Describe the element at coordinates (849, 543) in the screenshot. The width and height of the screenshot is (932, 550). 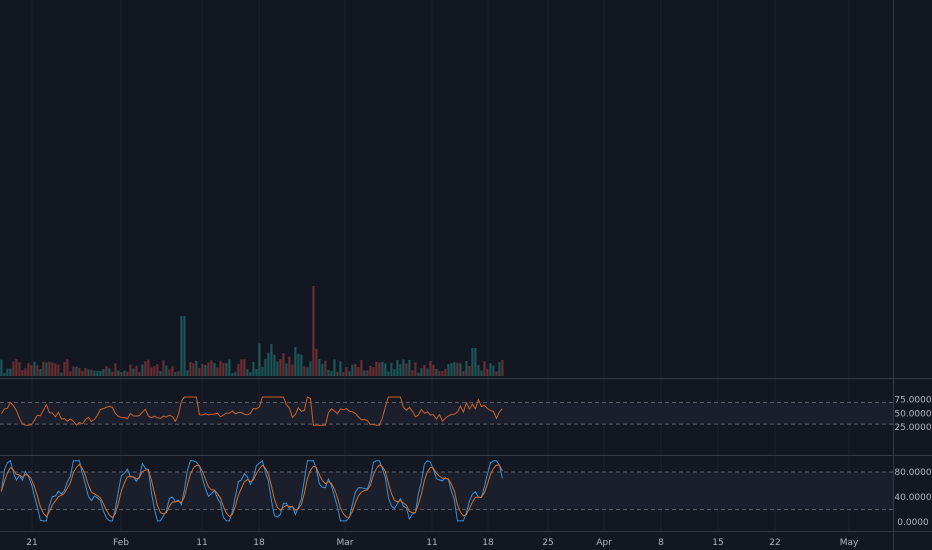
I see `time-axis-tick: May` at that location.